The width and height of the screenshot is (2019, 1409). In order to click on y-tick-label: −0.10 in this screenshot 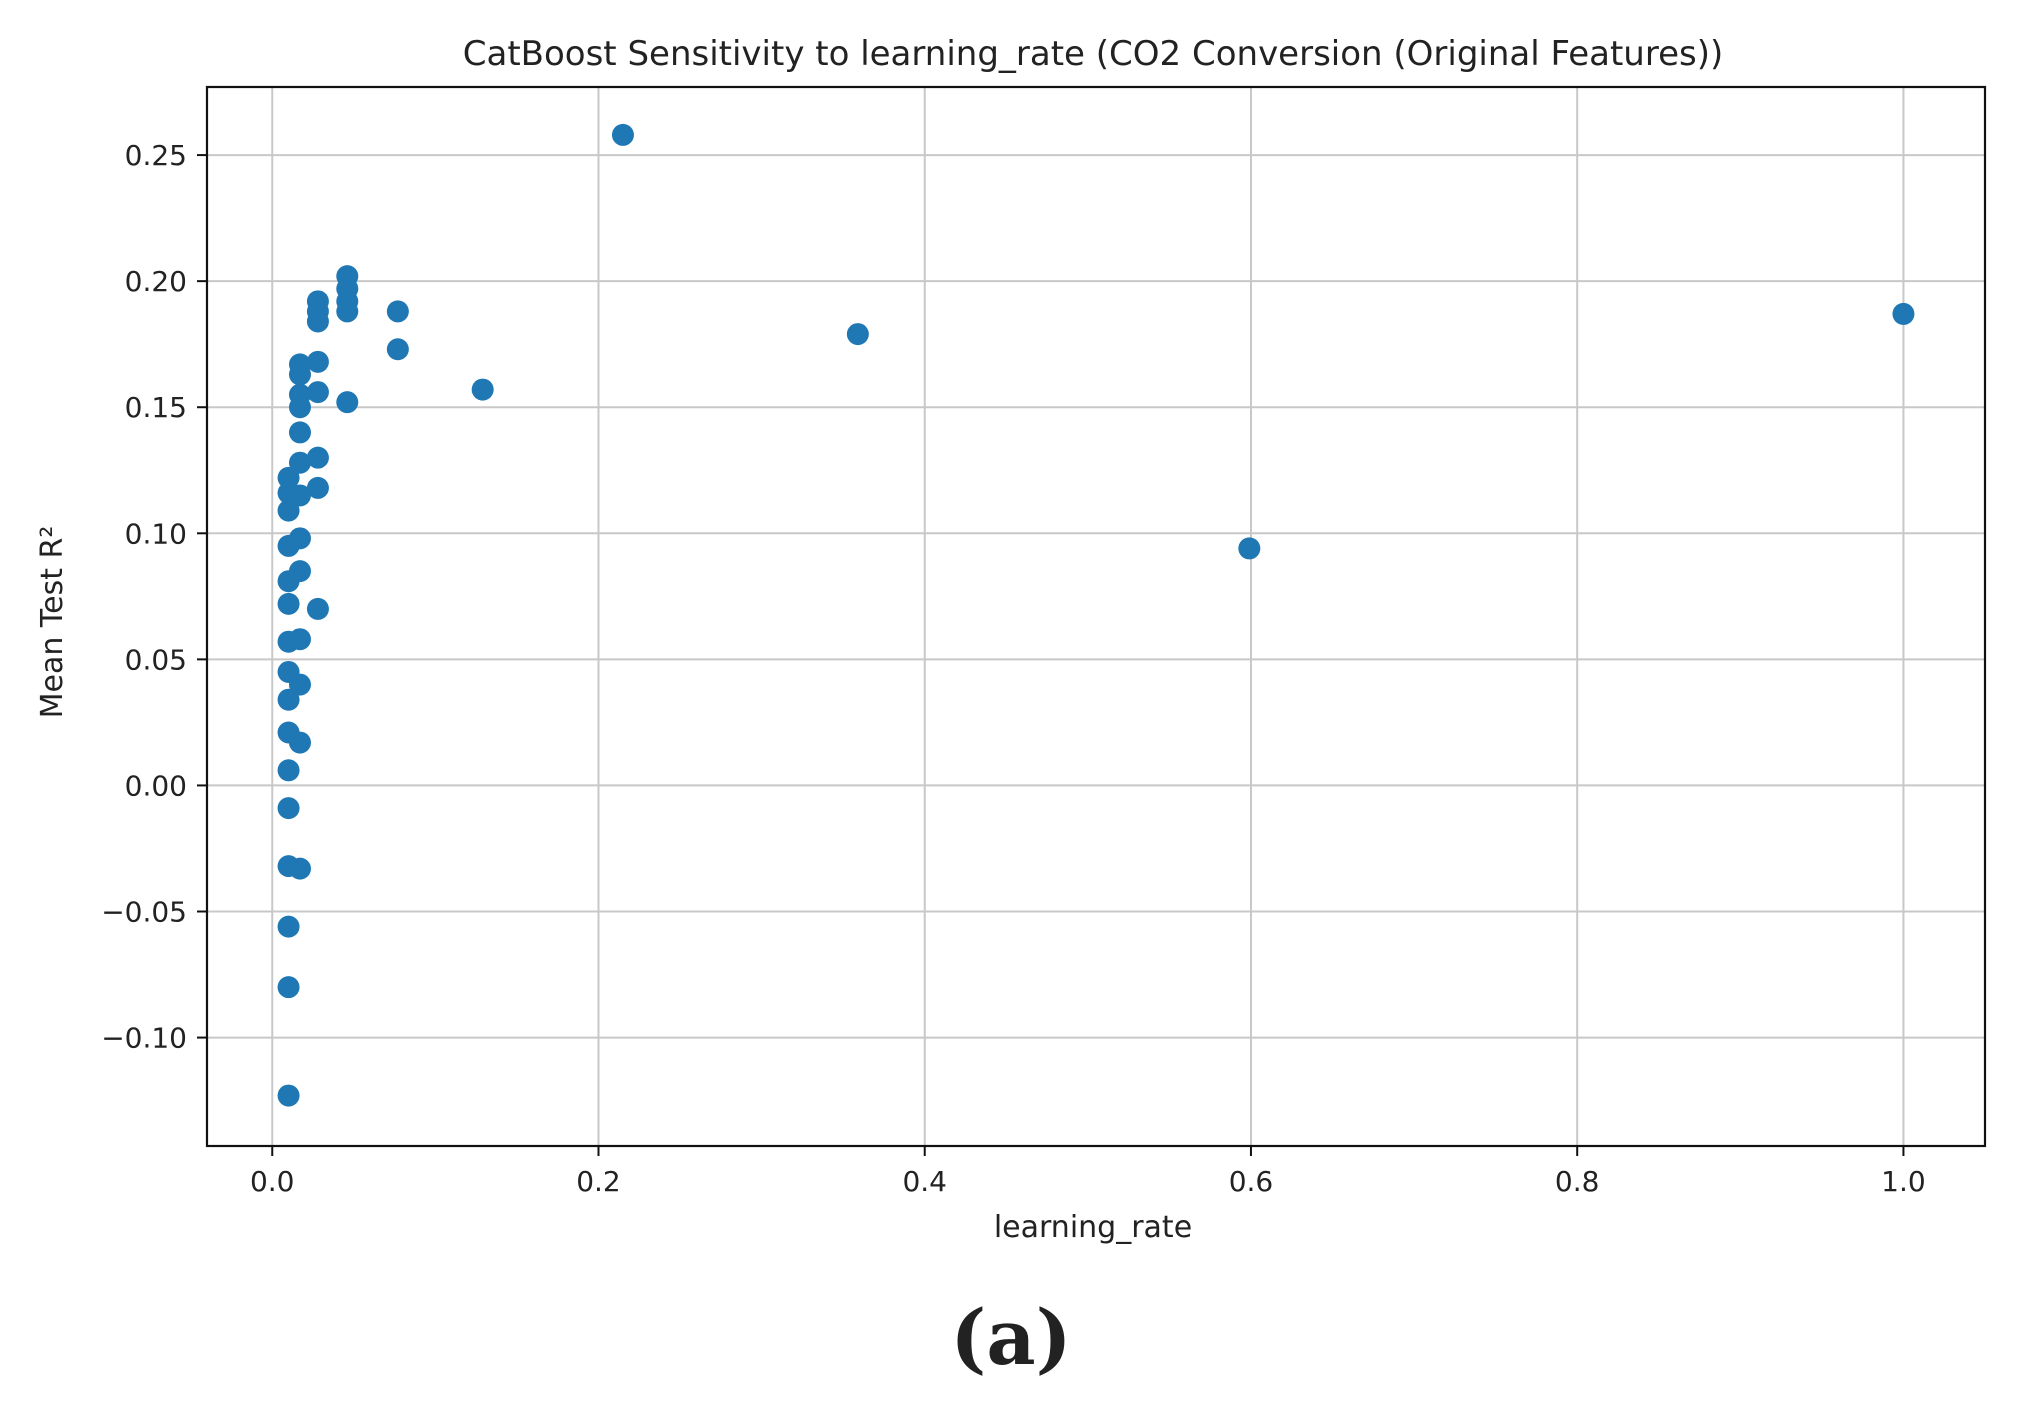, I will do `click(144, 1038)`.